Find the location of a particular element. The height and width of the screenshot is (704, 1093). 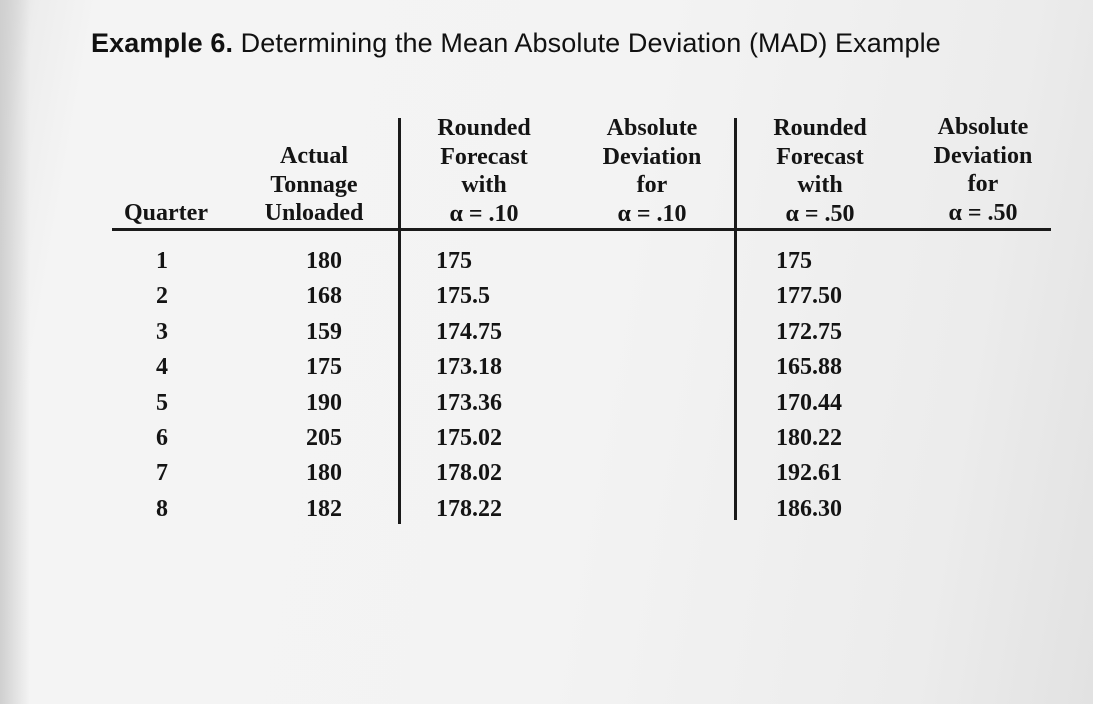

quarter-cell: 6 is located at coordinates (162, 438).